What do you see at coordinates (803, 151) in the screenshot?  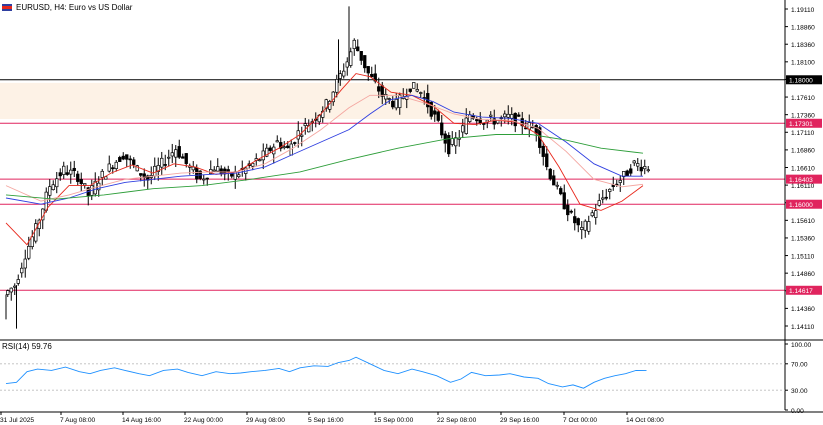 I see `y-tick-label: 1.16860` at bounding box center [803, 151].